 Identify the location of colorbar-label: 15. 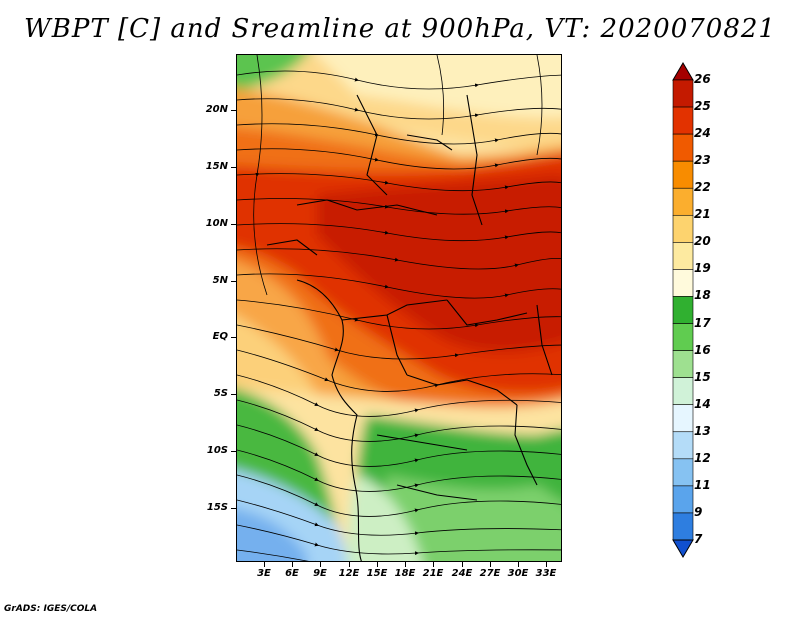
(702, 376).